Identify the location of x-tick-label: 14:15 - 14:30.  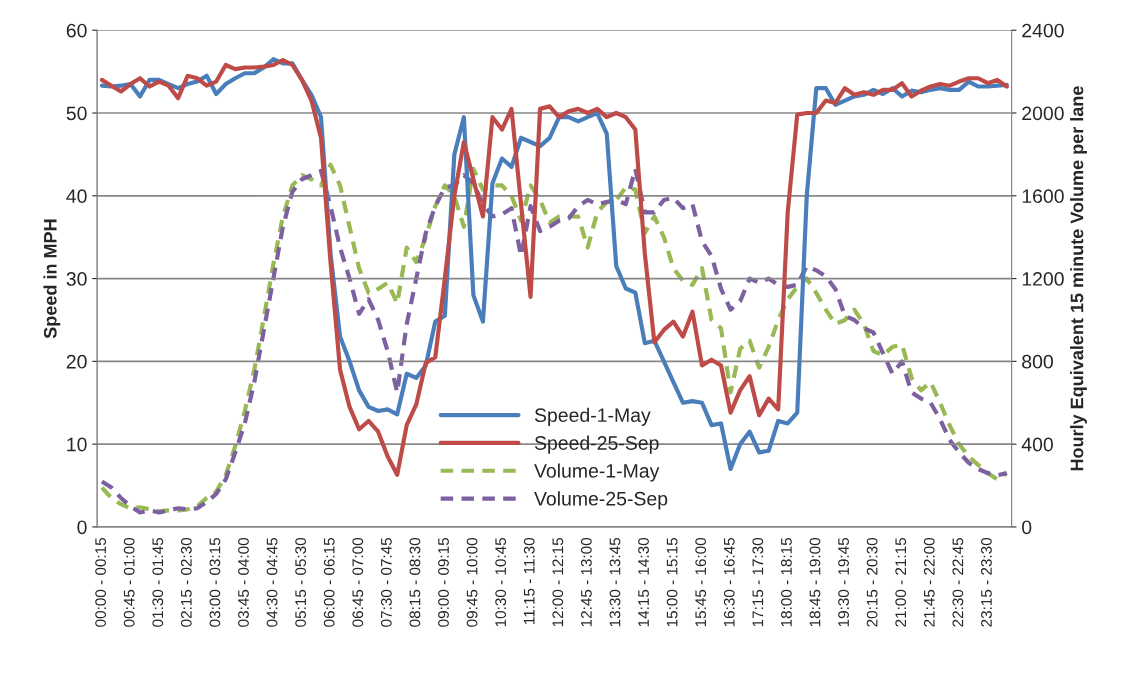
(643, 582).